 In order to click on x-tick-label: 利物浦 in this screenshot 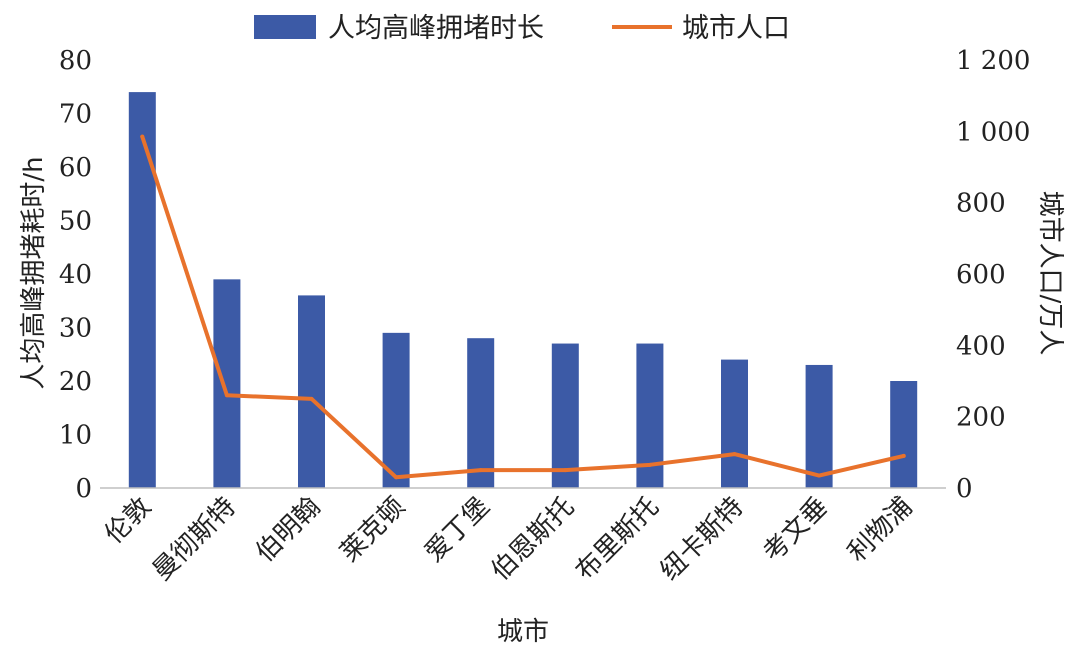, I will do `click(880, 530)`.